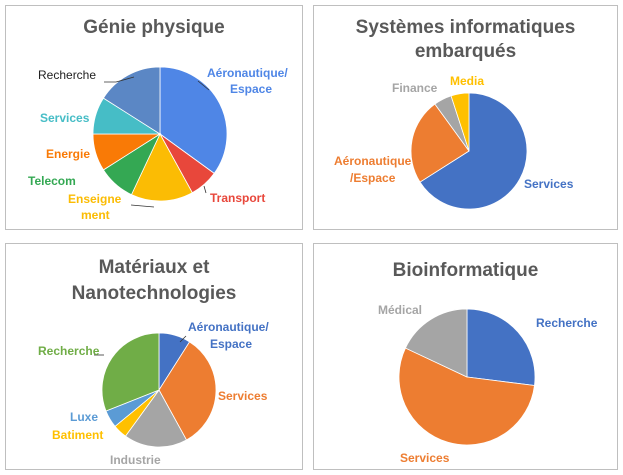 The image size is (623, 475). What do you see at coordinates (95, 215) in the screenshot?
I see `label-enseignement-l2: ment` at bounding box center [95, 215].